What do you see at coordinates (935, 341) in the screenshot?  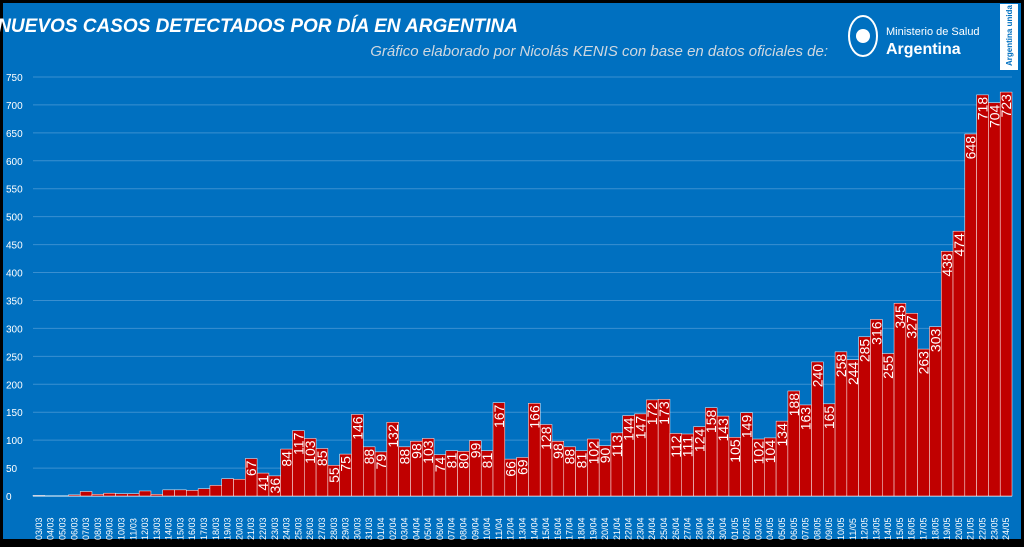 I see `data-label: 303` at bounding box center [935, 341].